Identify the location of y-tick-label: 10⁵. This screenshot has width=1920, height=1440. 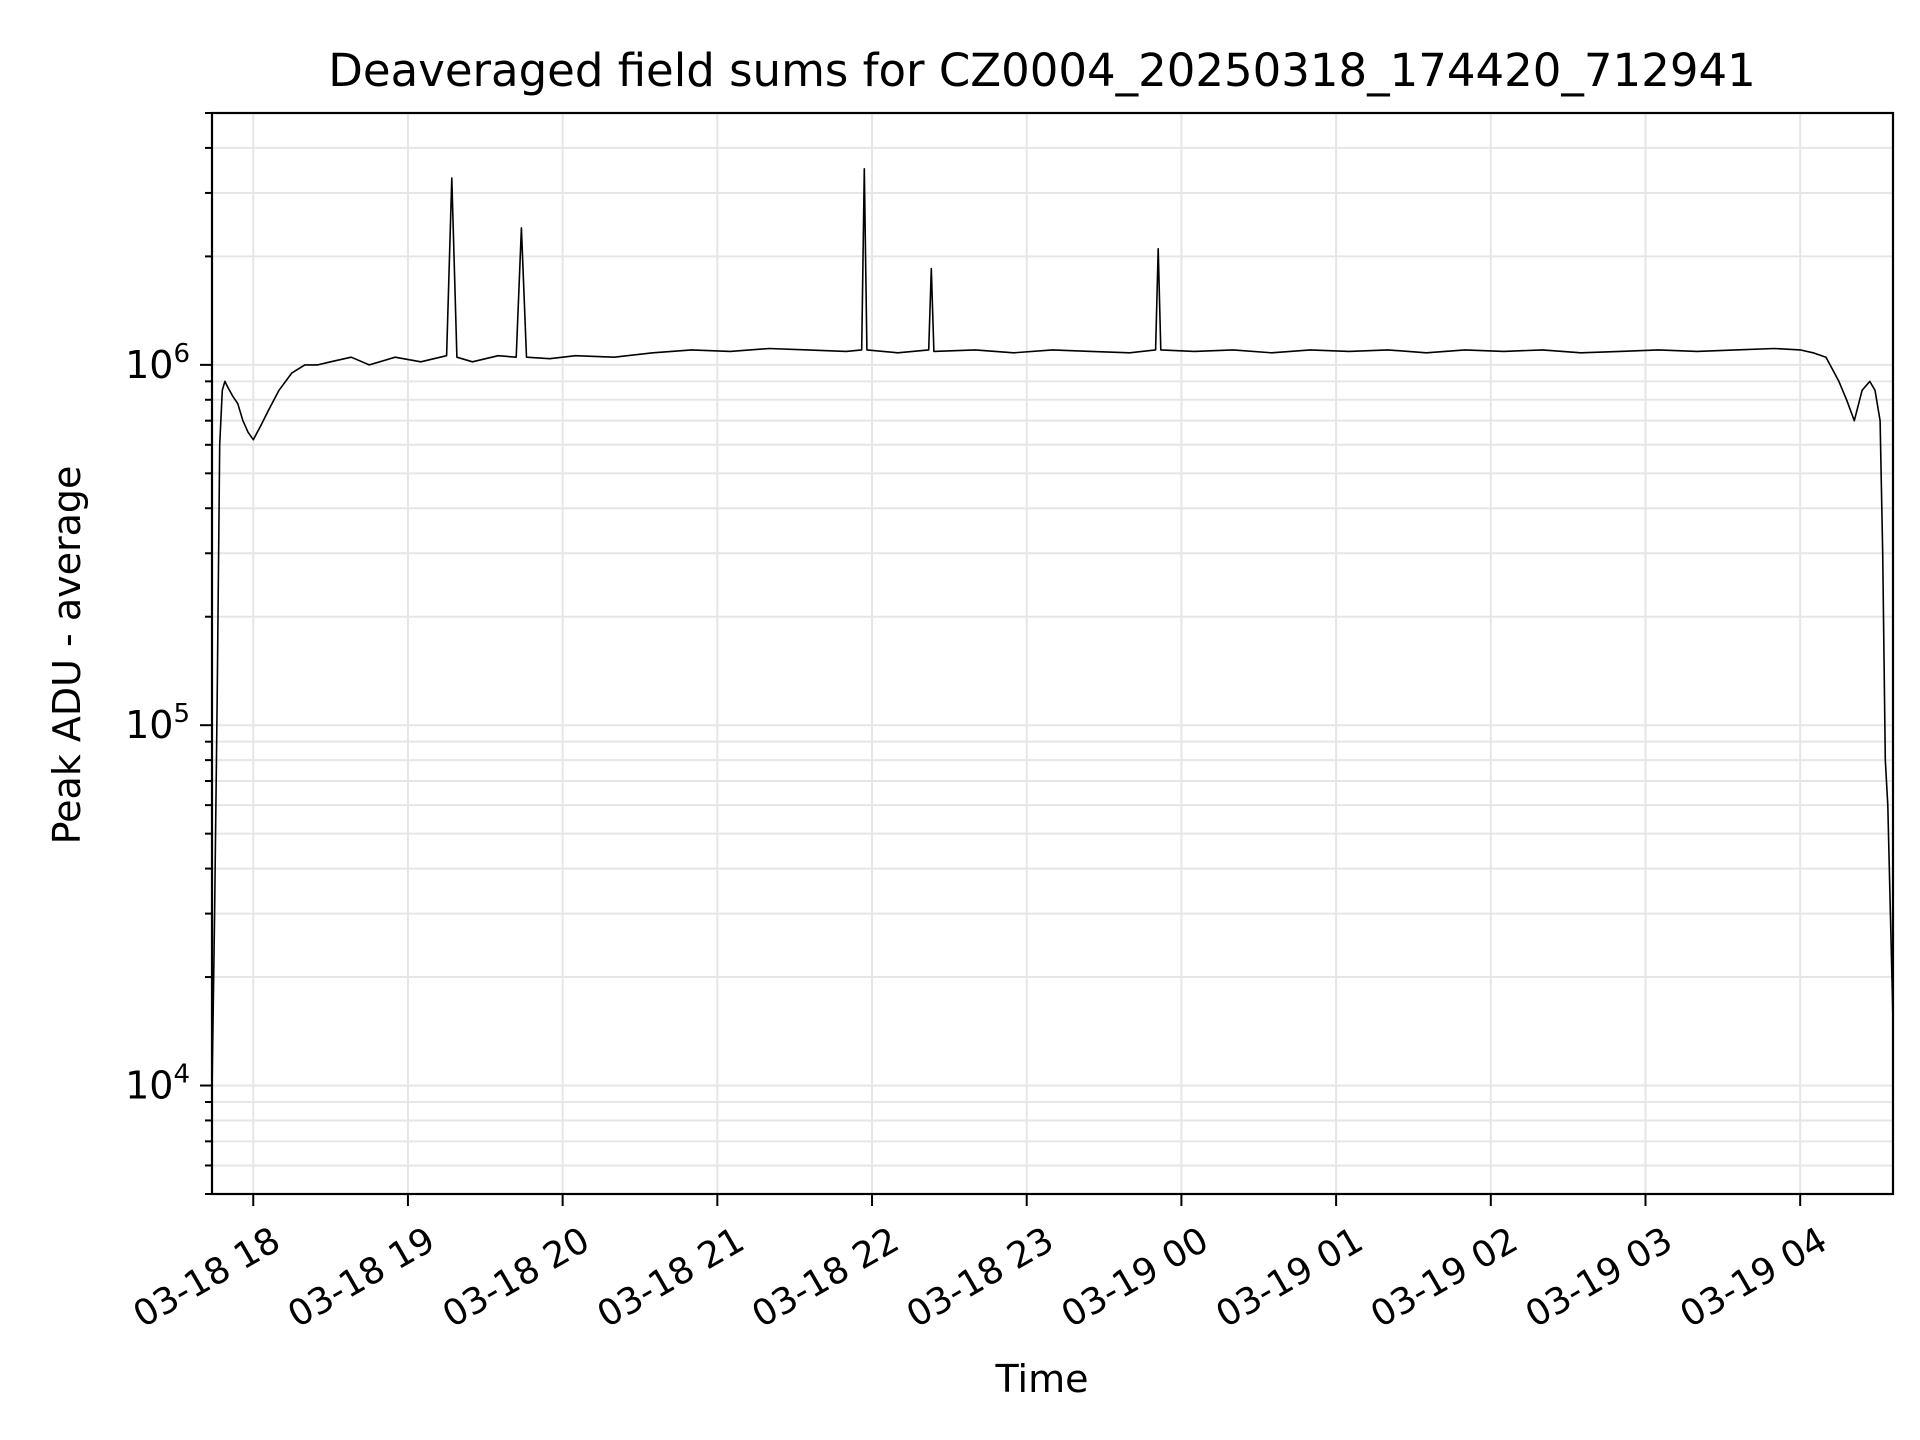
(157, 723).